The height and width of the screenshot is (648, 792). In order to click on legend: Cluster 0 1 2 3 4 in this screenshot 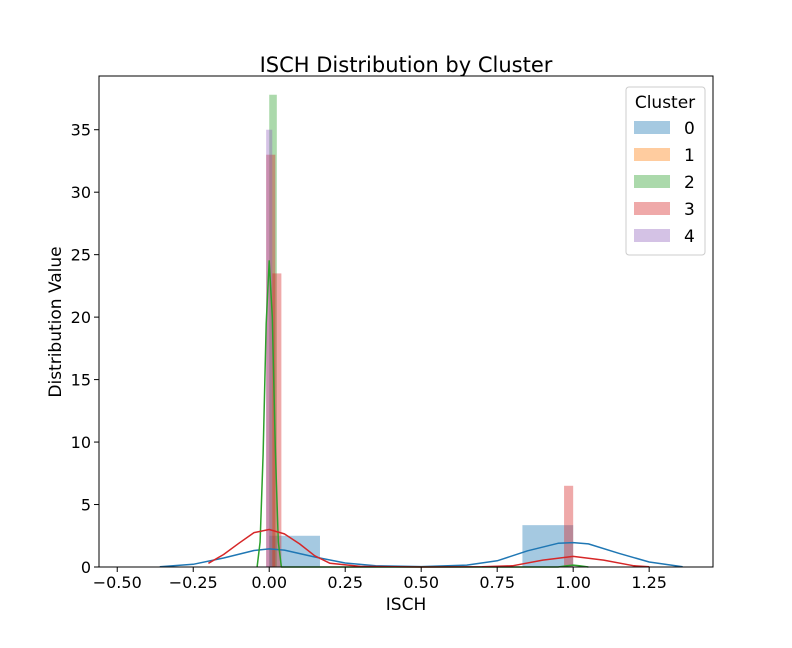, I will do `click(665, 171)`.